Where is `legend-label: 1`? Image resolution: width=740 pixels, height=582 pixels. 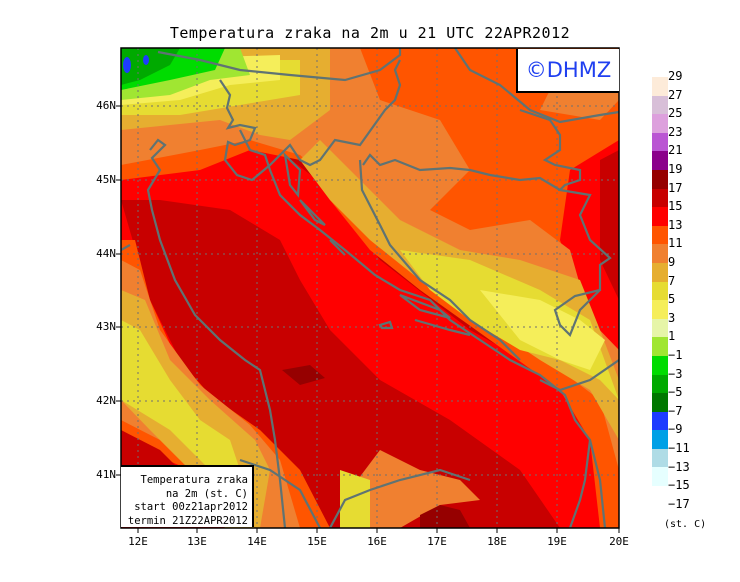
legend-label: 1 is located at coordinates (672, 336).